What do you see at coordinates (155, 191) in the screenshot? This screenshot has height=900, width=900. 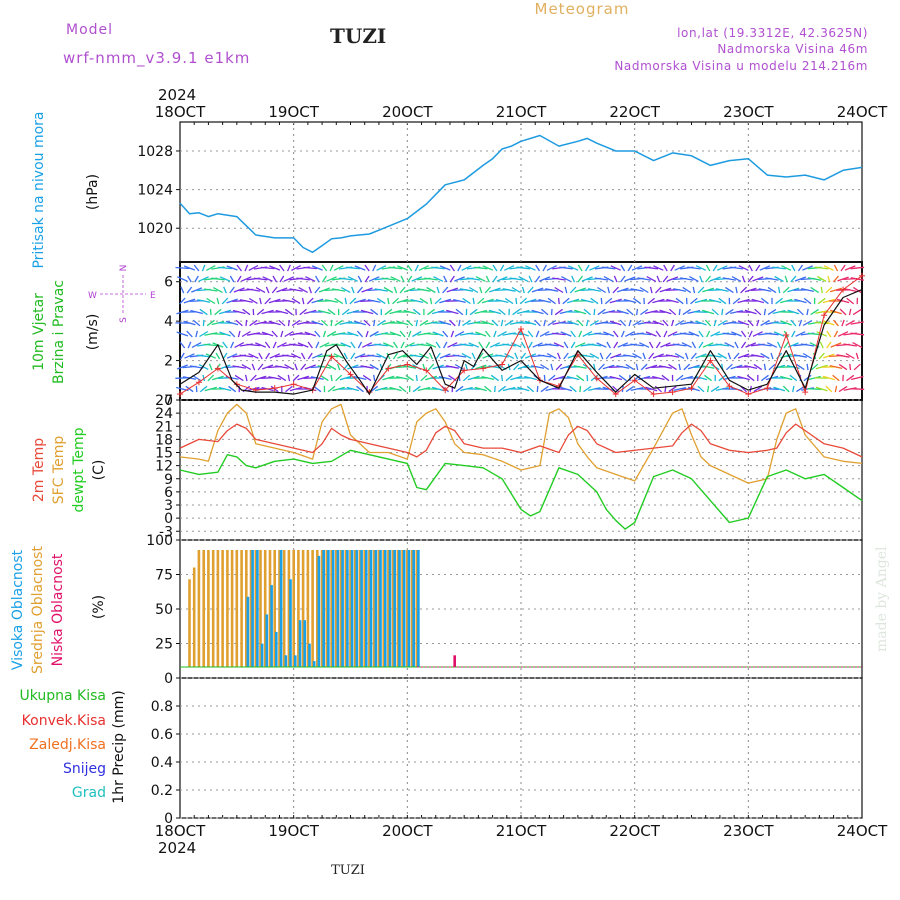 I see `y-tick-label: 1024` at bounding box center [155, 191].